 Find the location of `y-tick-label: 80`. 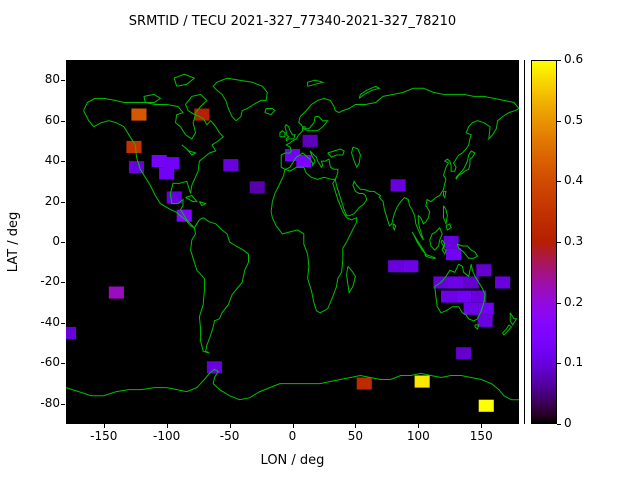

y-tick-label: 80 is located at coordinates (52, 79).